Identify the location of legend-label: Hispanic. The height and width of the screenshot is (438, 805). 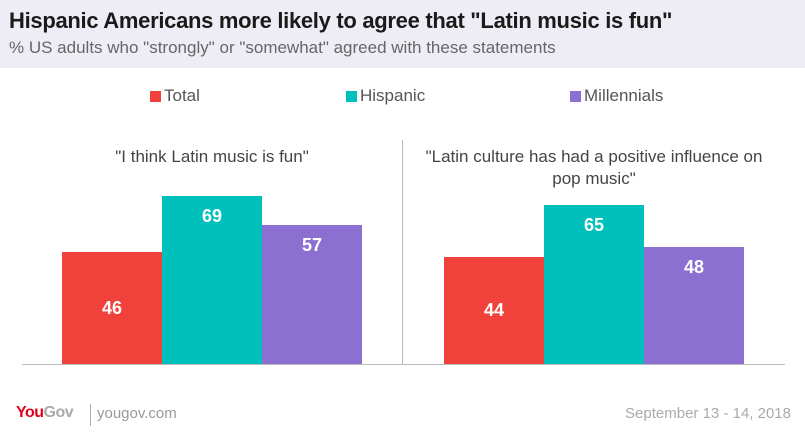
(393, 95).